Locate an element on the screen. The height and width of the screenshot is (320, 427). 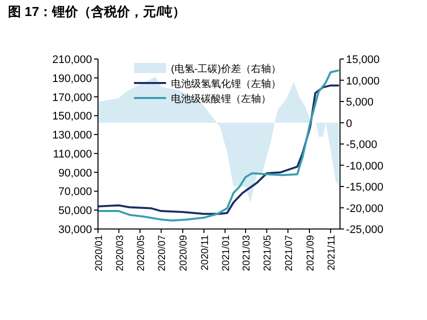
x-tick-label: 2021/11 is located at coordinates (332, 252).